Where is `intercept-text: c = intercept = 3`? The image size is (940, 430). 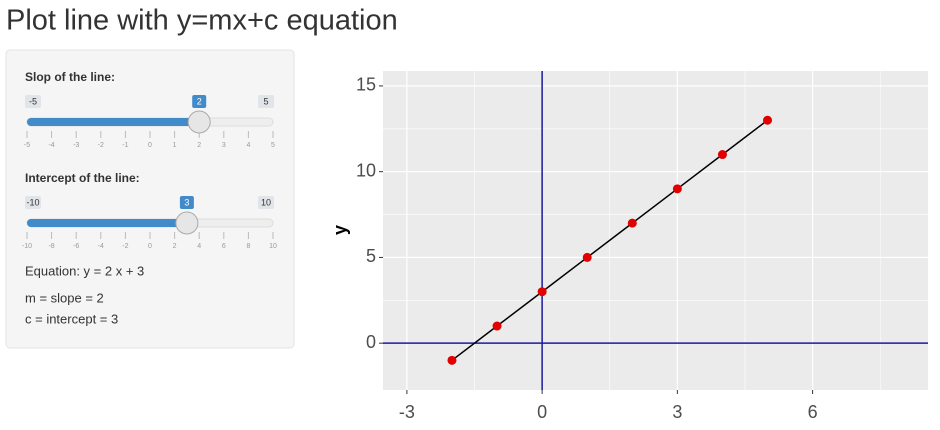 intercept-text: c = intercept = 3 is located at coordinates (71, 318).